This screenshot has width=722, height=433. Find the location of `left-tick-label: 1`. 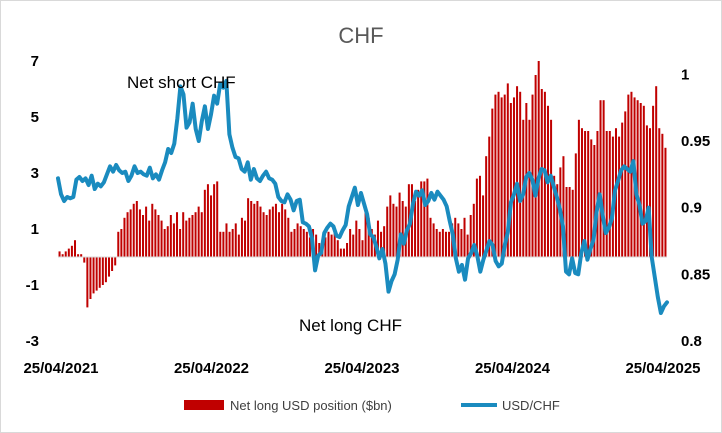

left-tick-label: 1 is located at coordinates (35, 229).